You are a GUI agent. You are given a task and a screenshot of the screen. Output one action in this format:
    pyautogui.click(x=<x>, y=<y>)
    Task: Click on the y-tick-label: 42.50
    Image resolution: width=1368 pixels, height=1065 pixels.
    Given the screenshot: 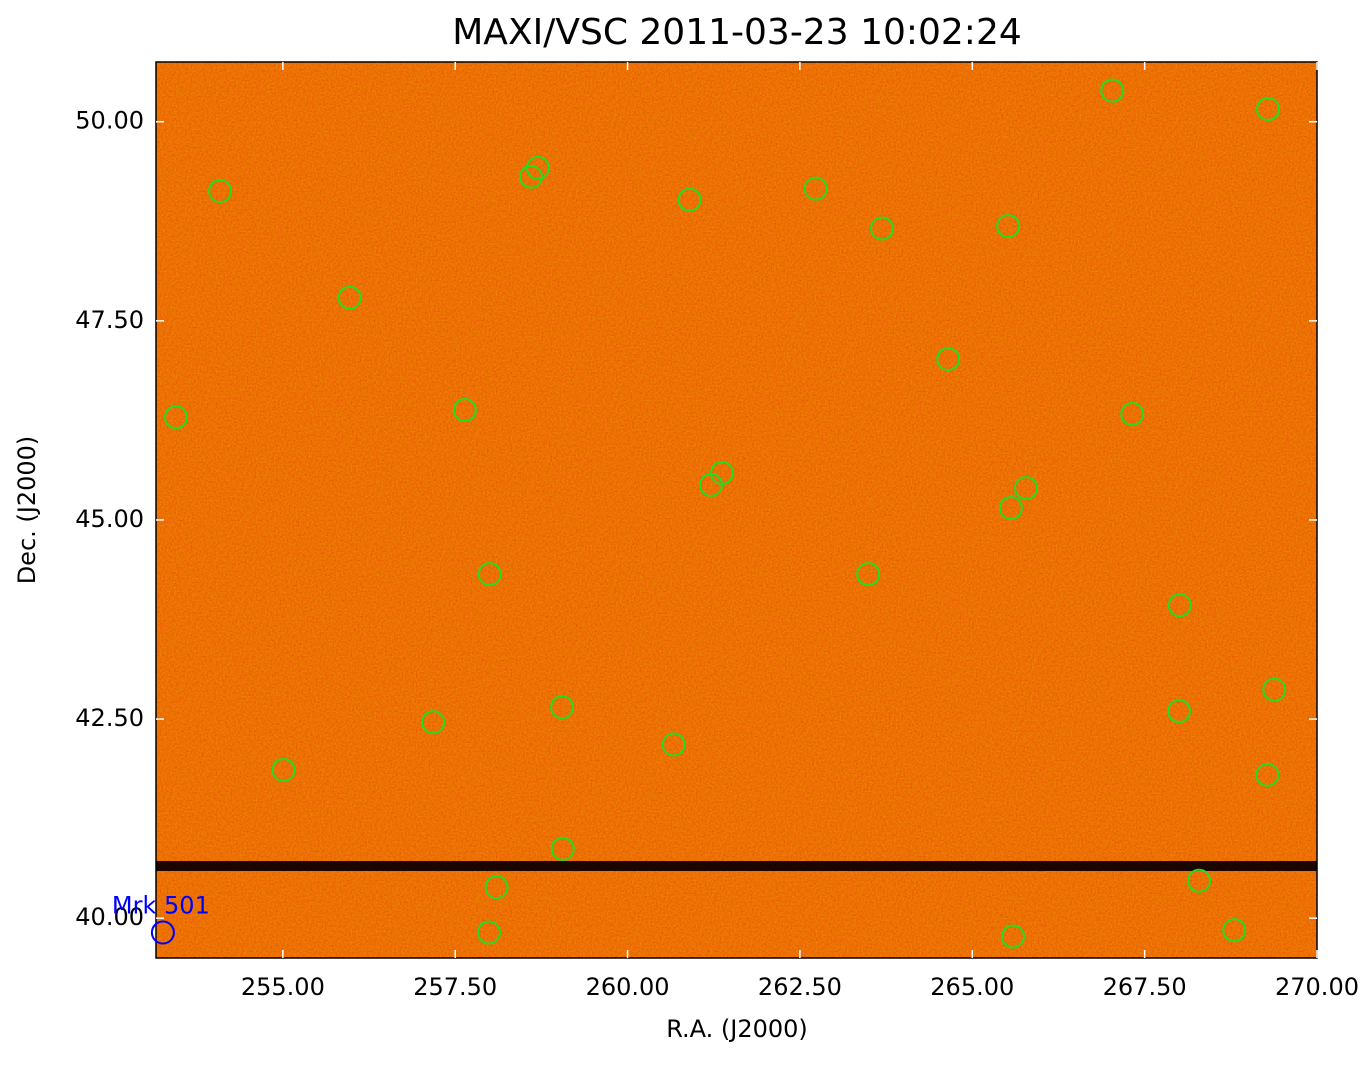 What is the action you would take?
    pyautogui.click(x=109, y=718)
    